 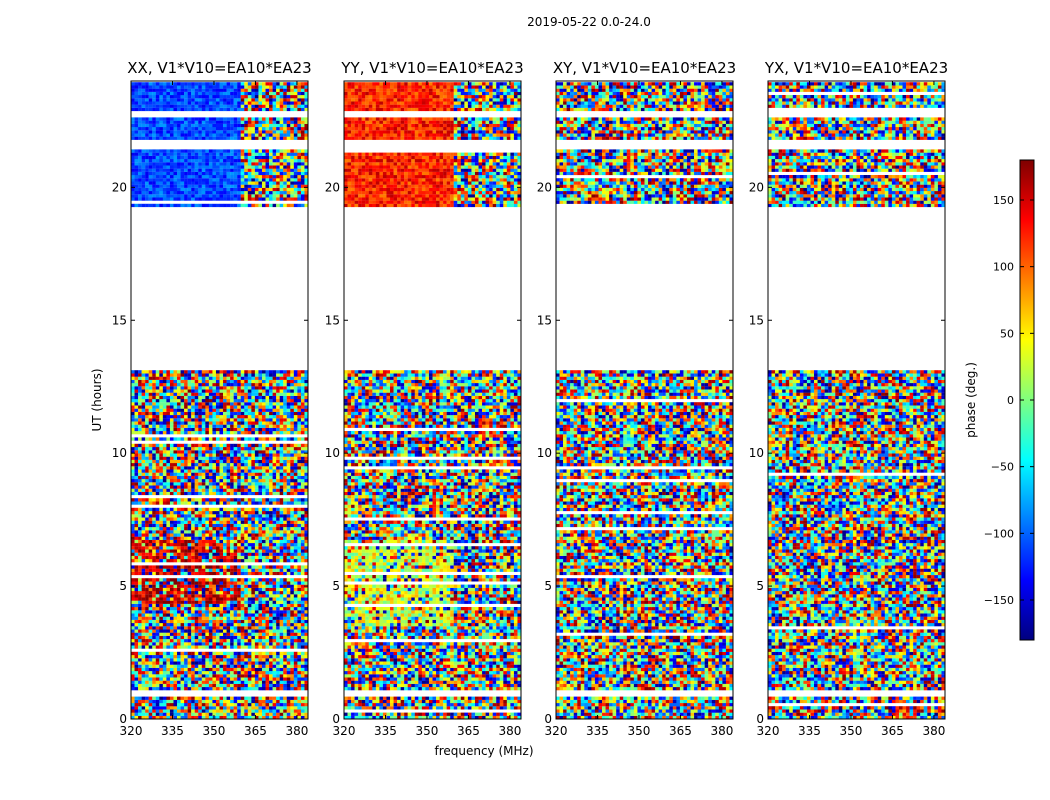 I want to click on colorbar: phase (deg.) 150 100 50 0 −50 −100 −150, so click(x=999, y=400).